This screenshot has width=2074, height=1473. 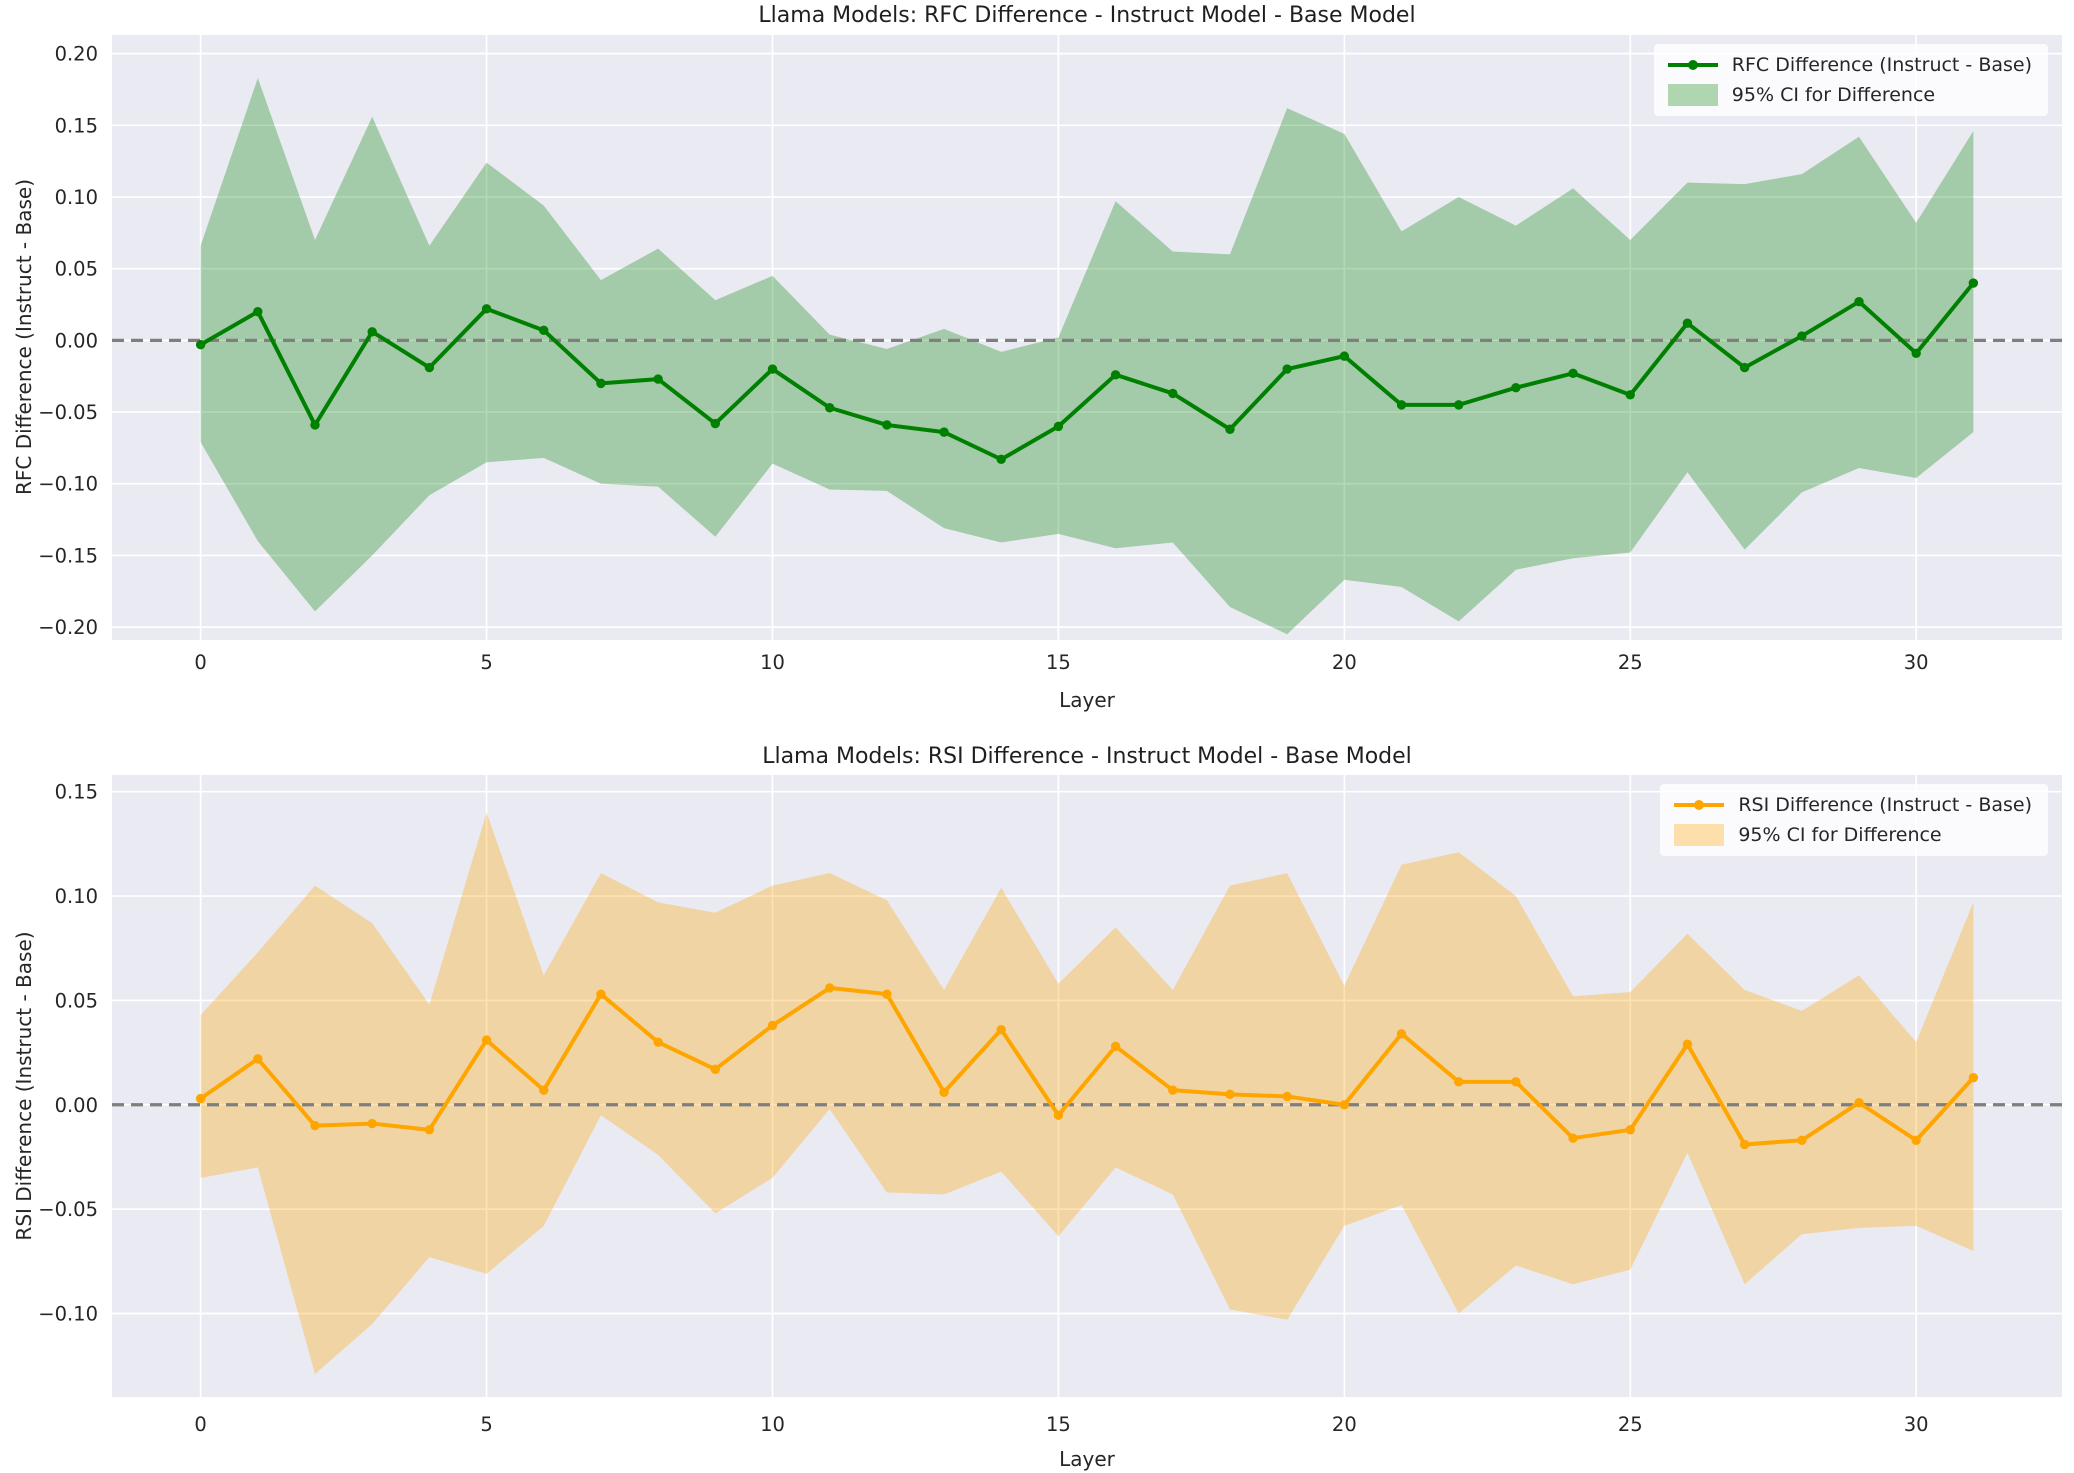 I want to click on rfc-x-axis-label: Layer, so click(x=1087, y=700).